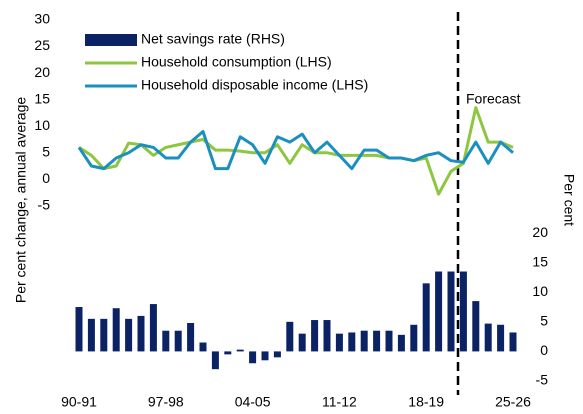  What do you see at coordinates (540, 261) in the screenshot?
I see `y2-tick-label: 15` at bounding box center [540, 261].